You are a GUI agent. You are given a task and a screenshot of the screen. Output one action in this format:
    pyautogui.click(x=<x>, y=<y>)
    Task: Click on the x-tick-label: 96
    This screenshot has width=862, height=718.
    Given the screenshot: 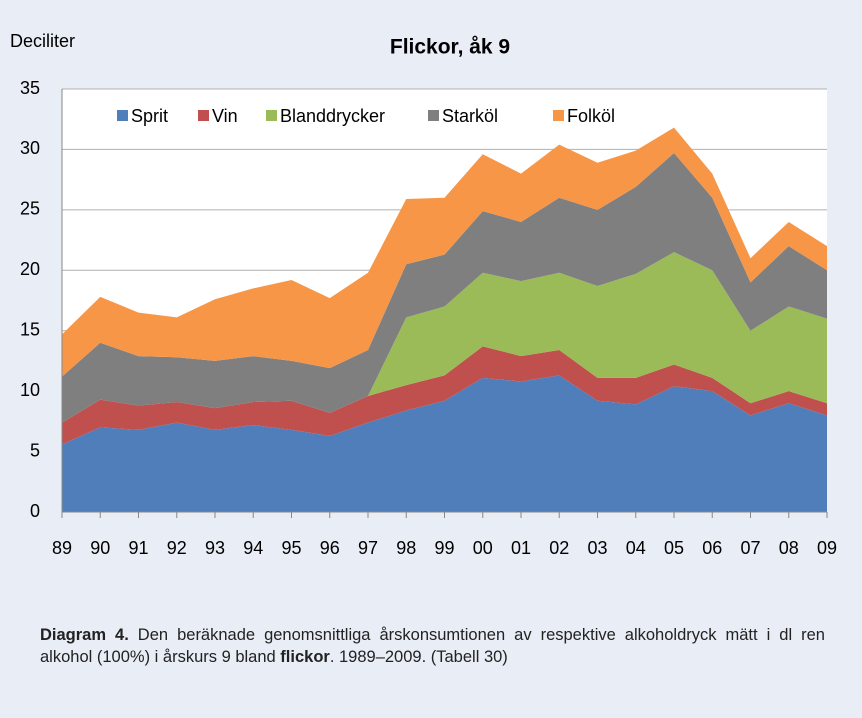 What is the action you would take?
    pyautogui.click(x=330, y=548)
    